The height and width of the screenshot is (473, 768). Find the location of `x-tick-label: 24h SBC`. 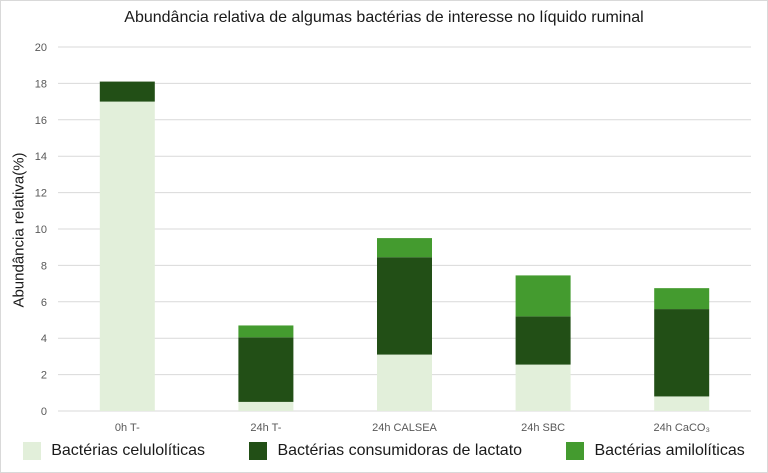

x-tick-label: 24h SBC is located at coordinates (543, 428).